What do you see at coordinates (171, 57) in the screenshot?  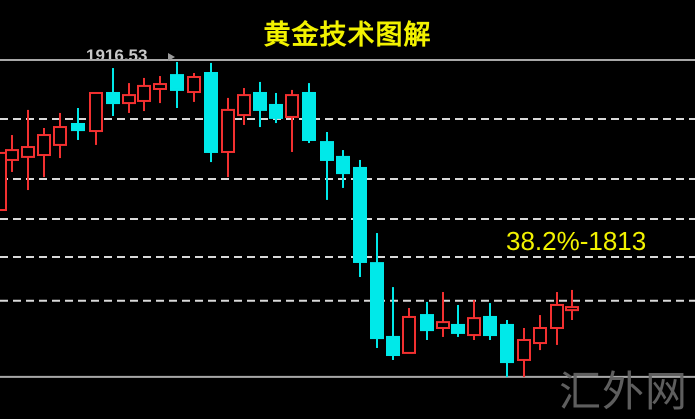 I see `price-marker-arrow-icon` at bounding box center [171, 57].